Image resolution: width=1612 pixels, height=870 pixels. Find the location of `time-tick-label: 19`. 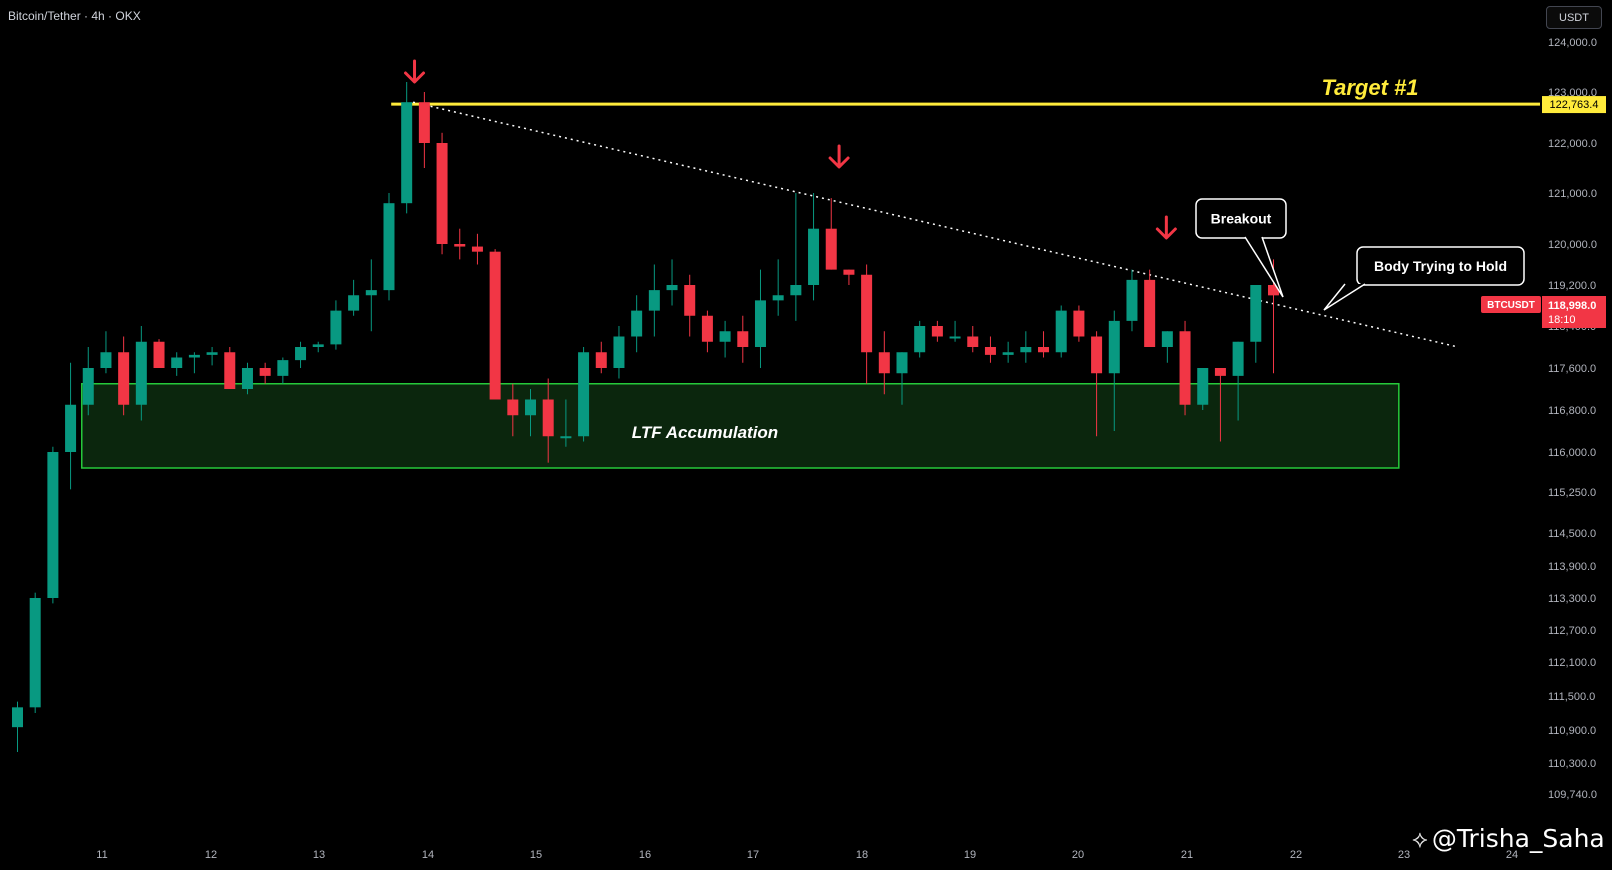

time-tick-label: 19 is located at coordinates (970, 855).